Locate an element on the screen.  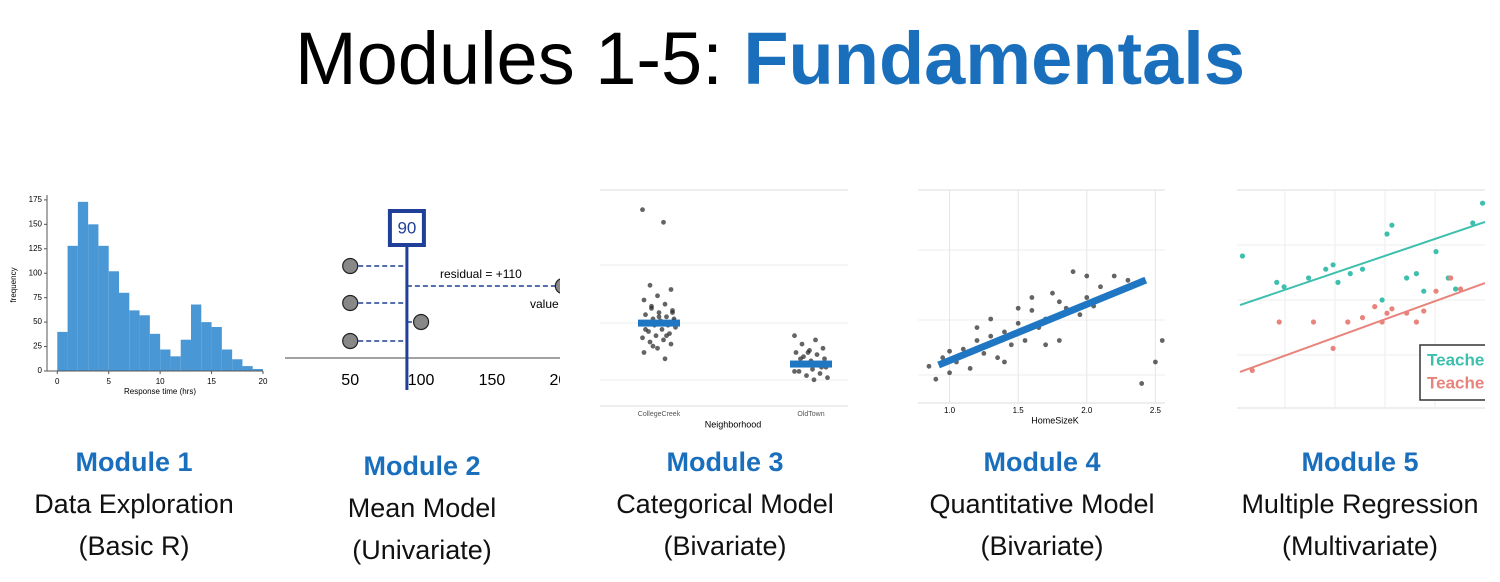
x-tick-label: 20 is located at coordinates (263, 381).